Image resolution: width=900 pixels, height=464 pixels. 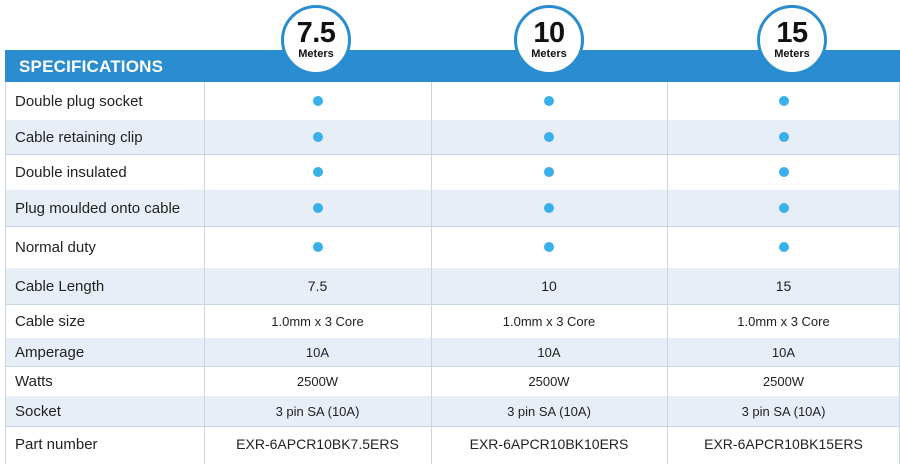 I want to click on cell-value: 15, so click(x=783, y=286).